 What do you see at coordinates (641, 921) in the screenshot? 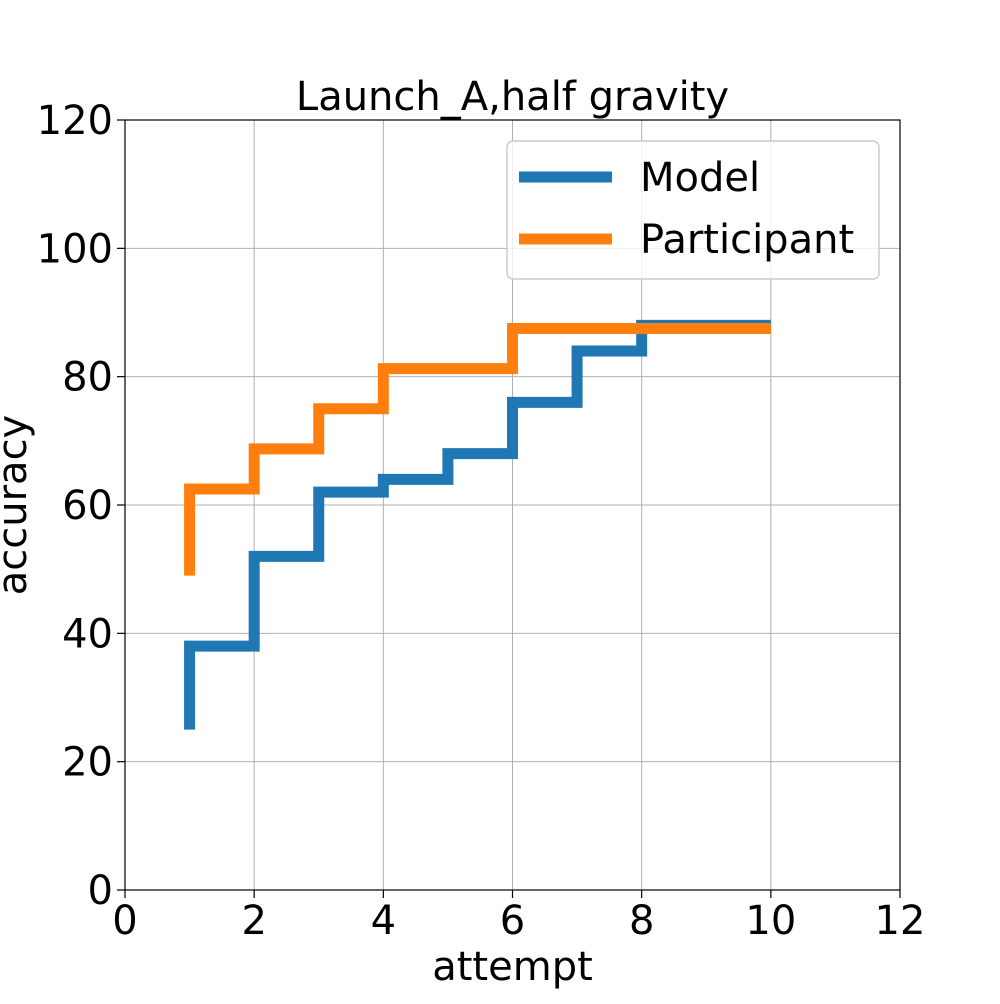
I see `x-tick-label: 8` at bounding box center [641, 921].